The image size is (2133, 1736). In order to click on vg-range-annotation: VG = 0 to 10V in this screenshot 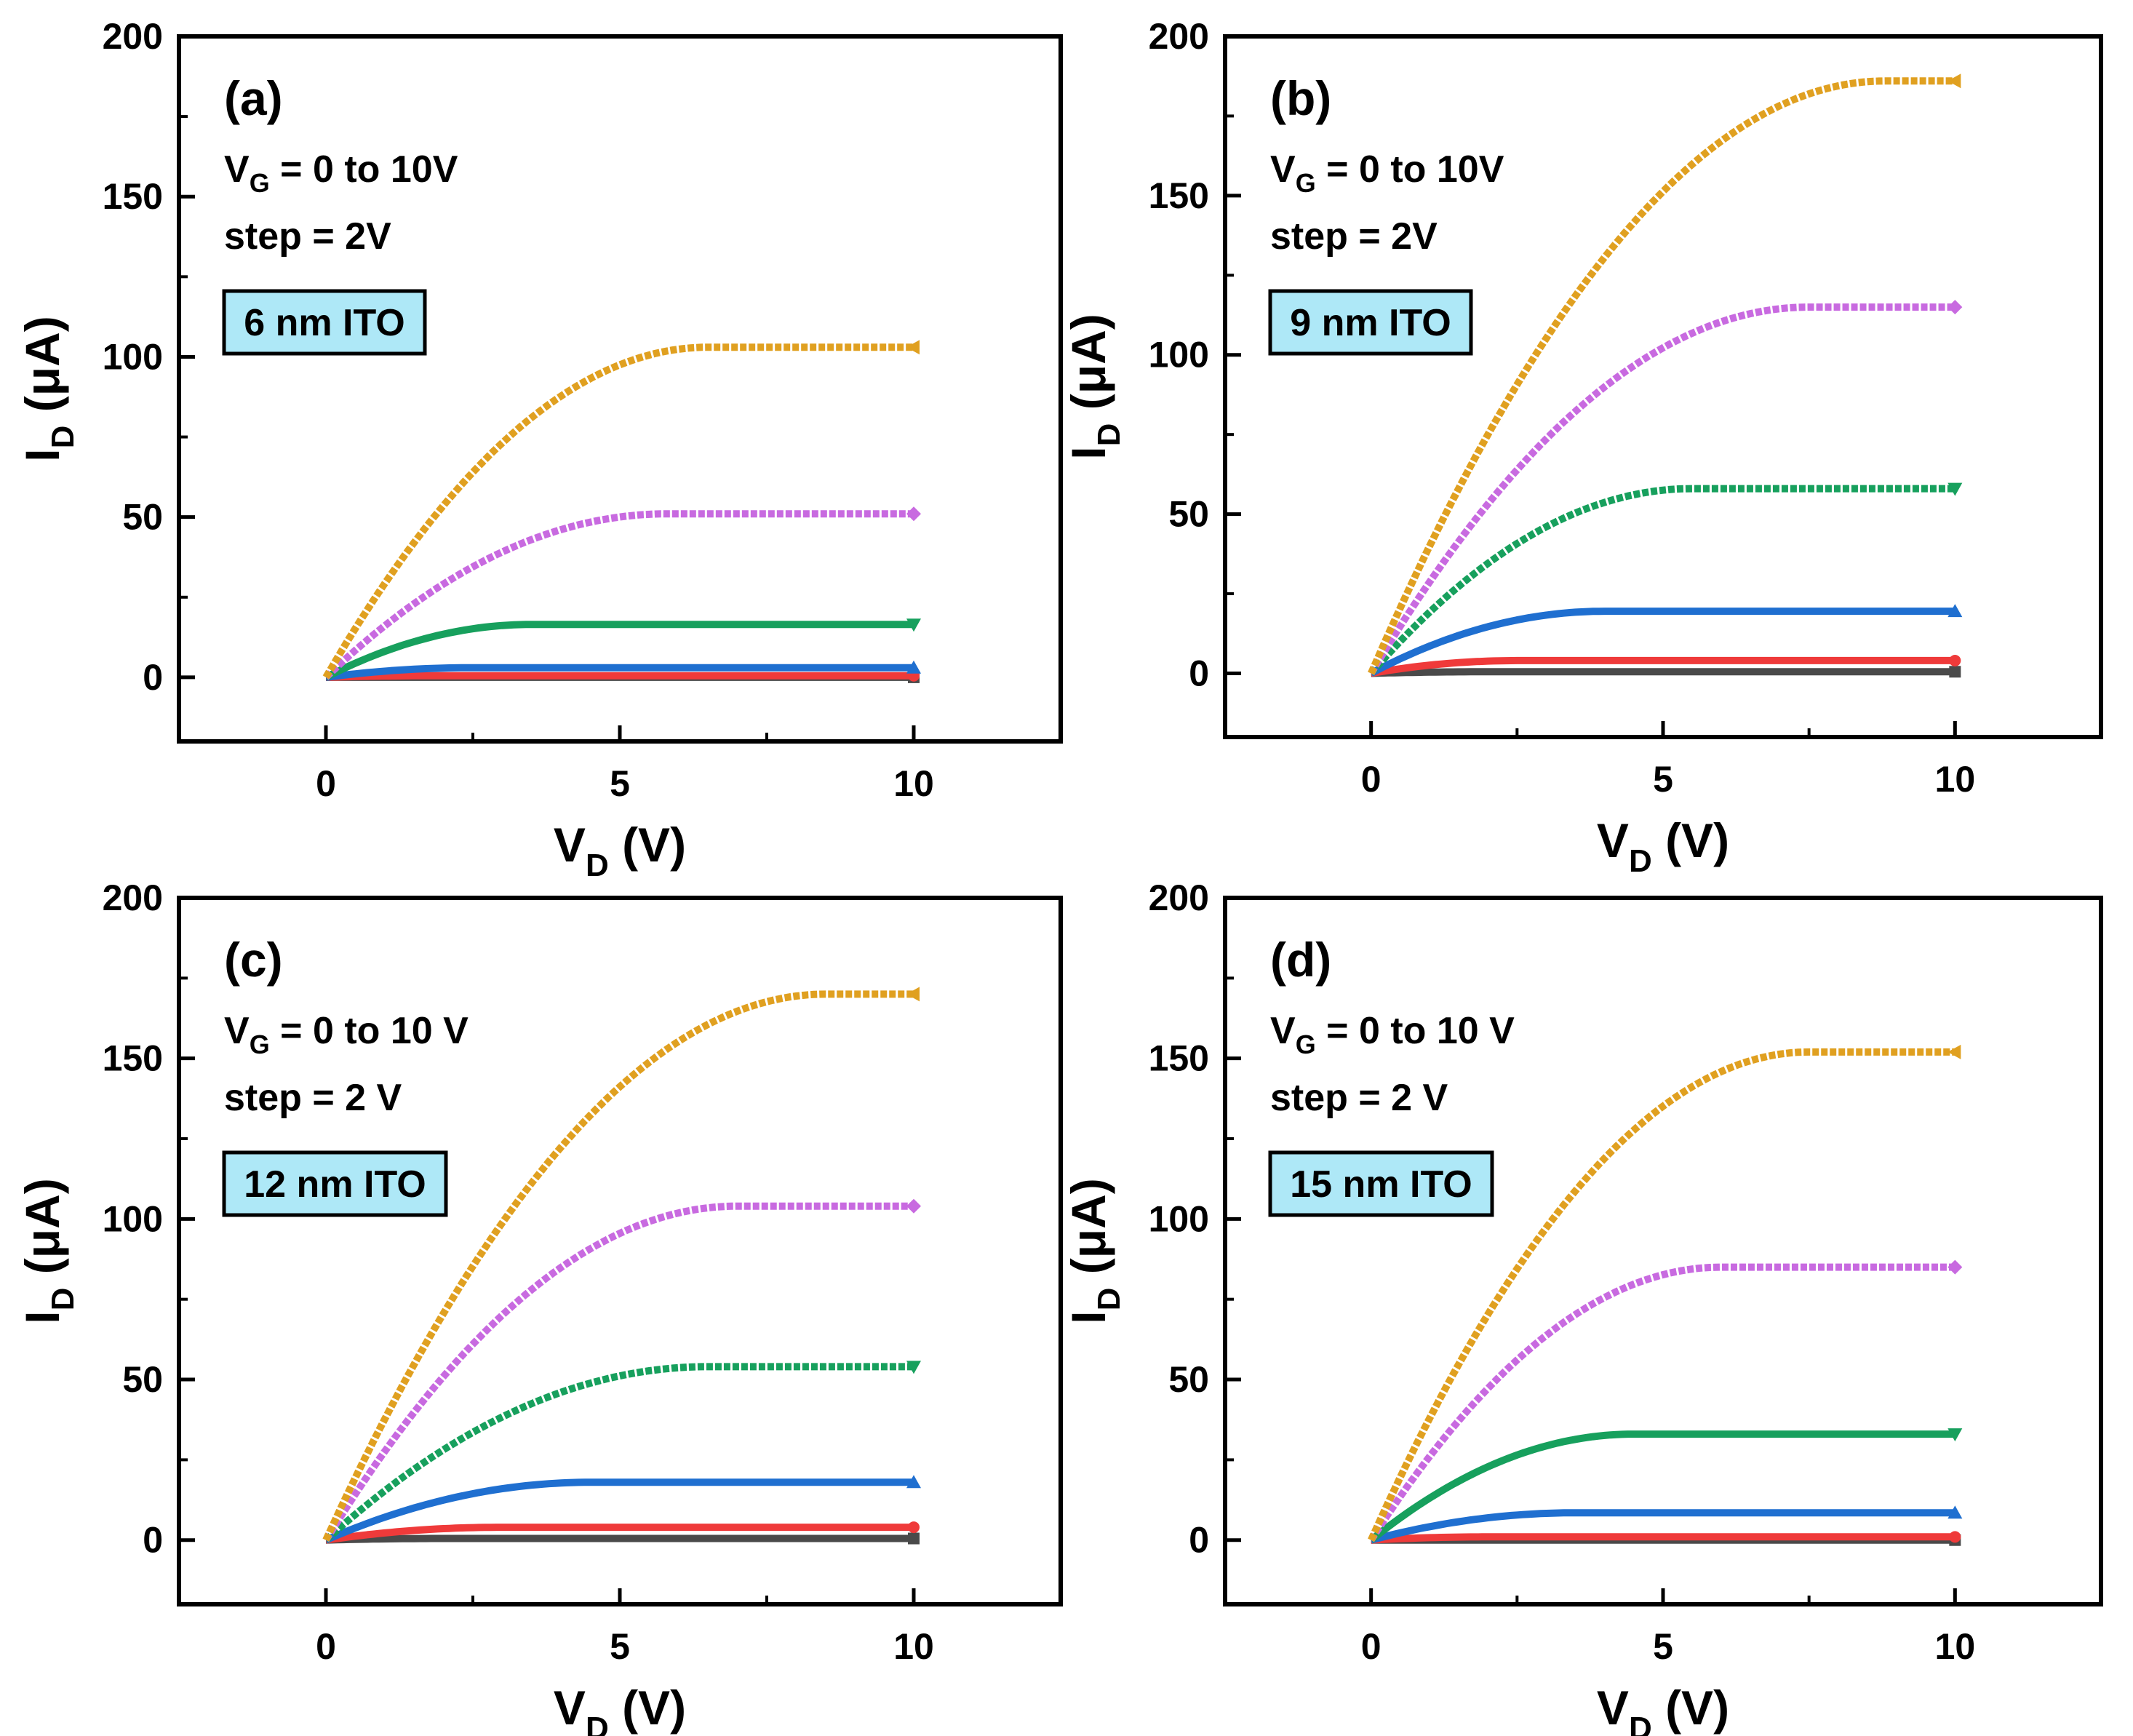, I will do `click(1387, 173)`.